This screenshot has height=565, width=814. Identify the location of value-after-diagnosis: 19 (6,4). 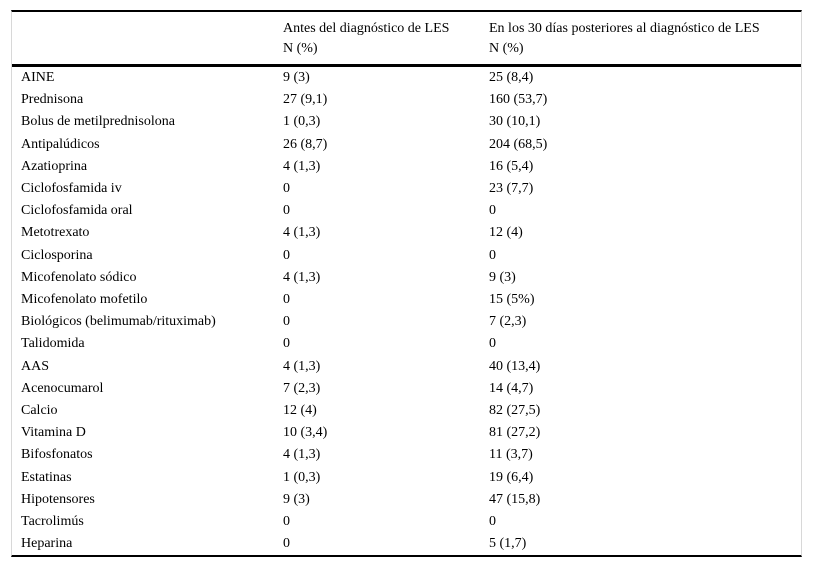
(511, 477).